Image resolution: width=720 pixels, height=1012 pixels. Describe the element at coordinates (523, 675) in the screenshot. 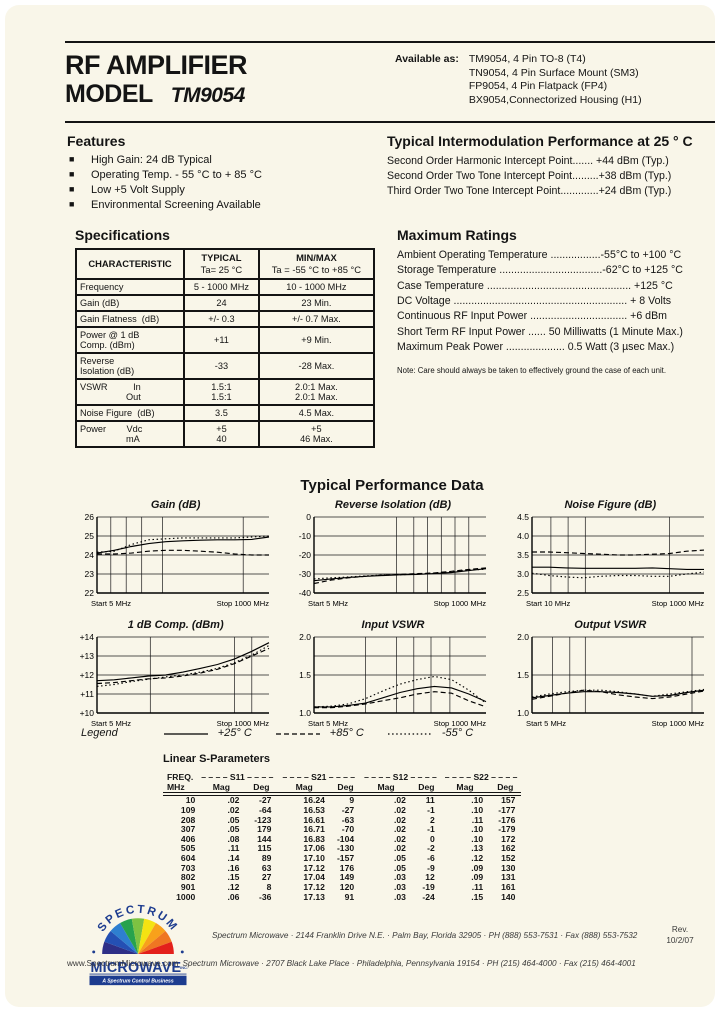

I see `svg-text: 1.5` at that location.